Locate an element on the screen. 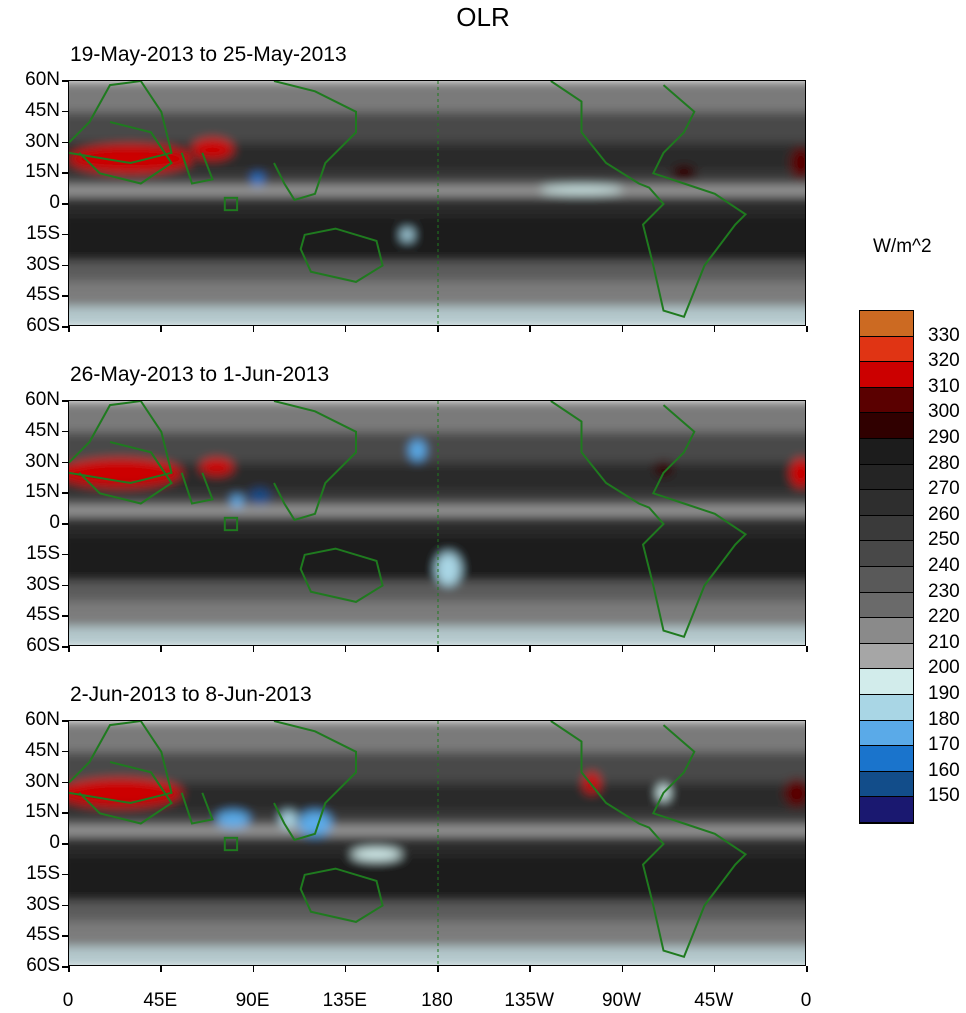 This screenshot has width=966, height=1013. lon-tick-label: 180 is located at coordinates (437, 1000).